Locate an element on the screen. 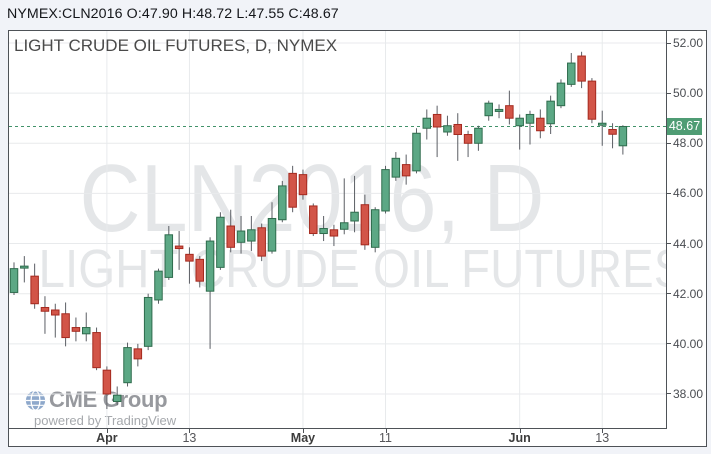  time-axis-label: Jun is located at coordinates (519, 438).